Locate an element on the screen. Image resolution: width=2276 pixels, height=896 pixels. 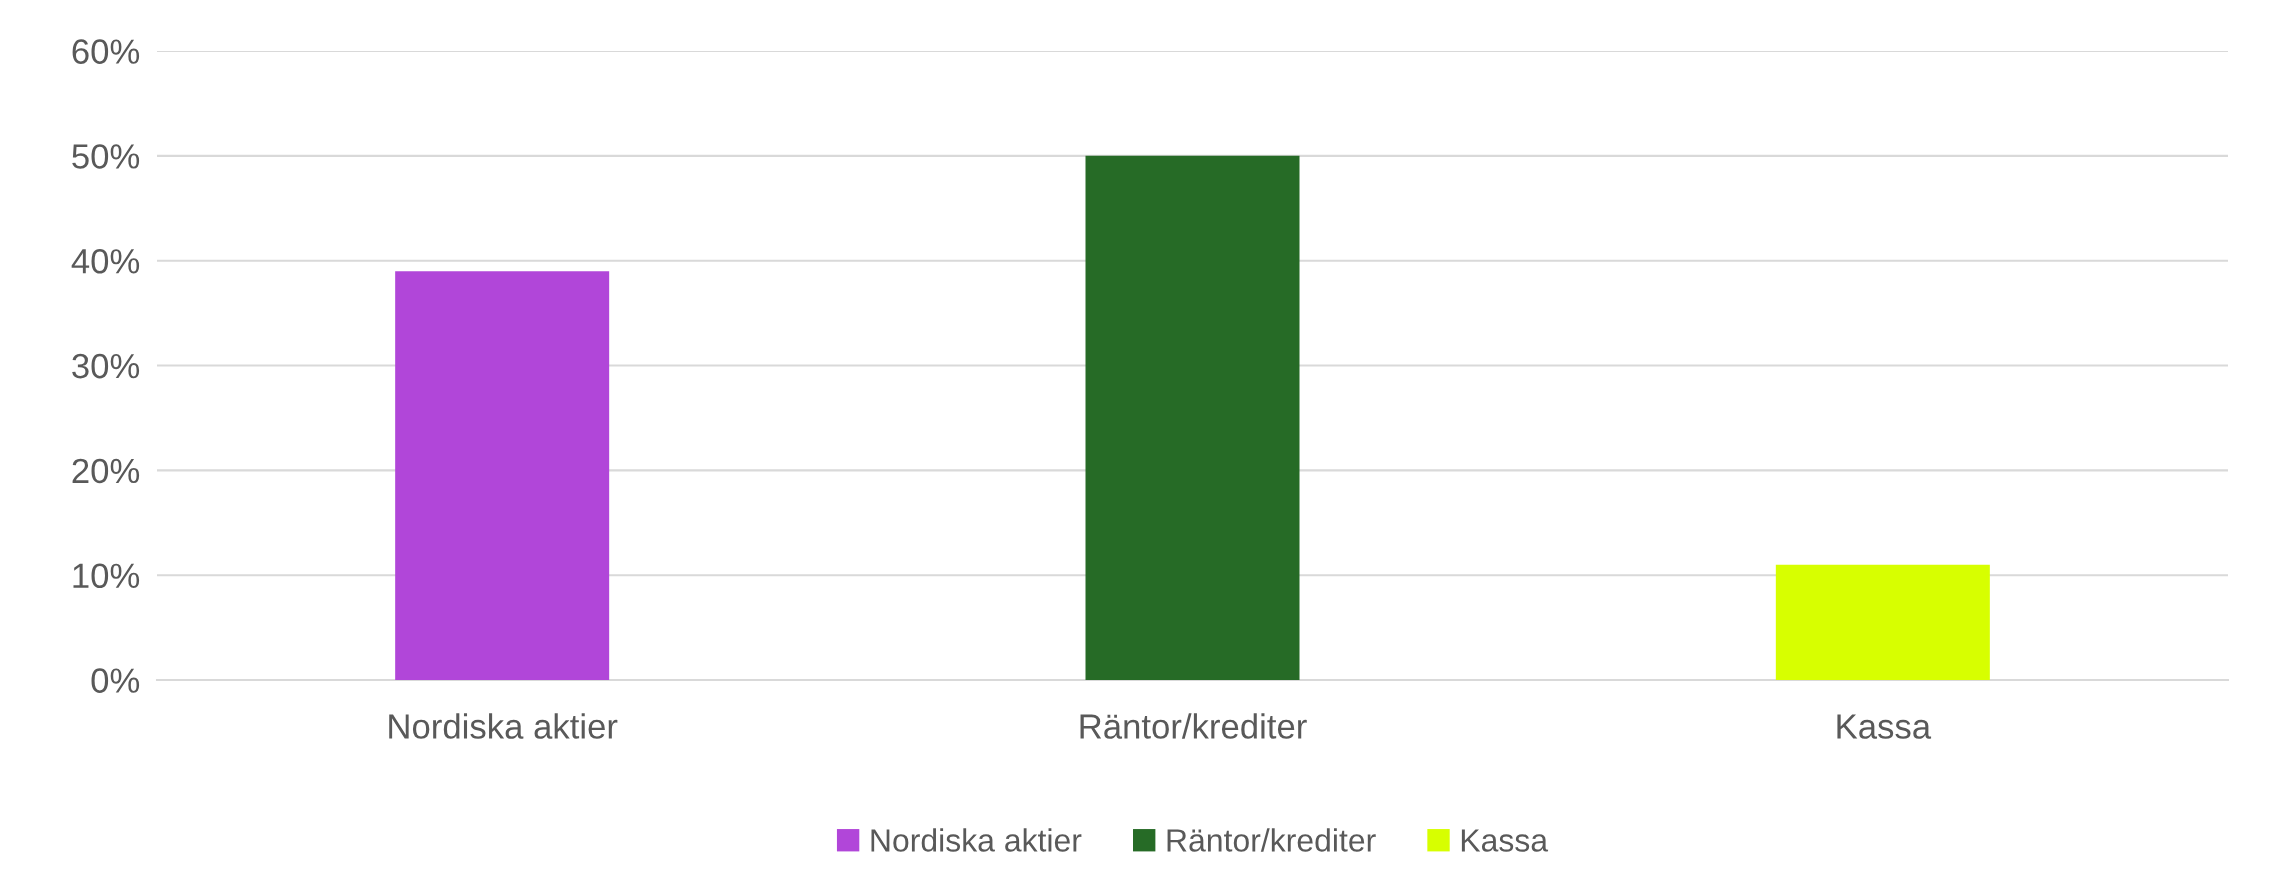
y-tick-label: 30% is located at coordinates (106, 366).